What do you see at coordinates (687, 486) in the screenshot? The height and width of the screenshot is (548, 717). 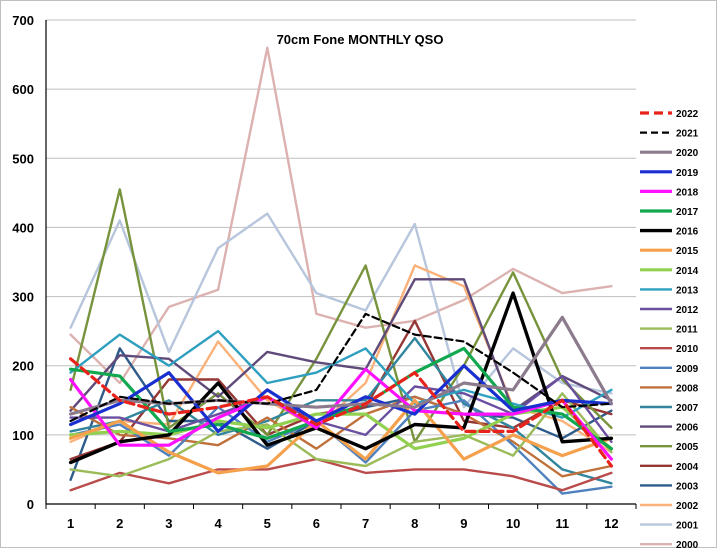 I see `legend-label-2003: 2003` at bounding box center [687, 486].